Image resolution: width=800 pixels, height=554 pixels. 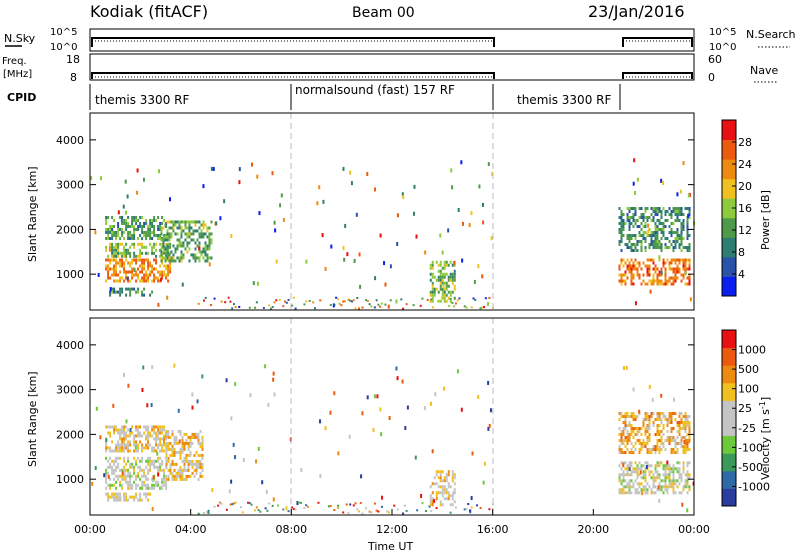 I want to click on colorbar-swatch, so click(x=729, y=149).